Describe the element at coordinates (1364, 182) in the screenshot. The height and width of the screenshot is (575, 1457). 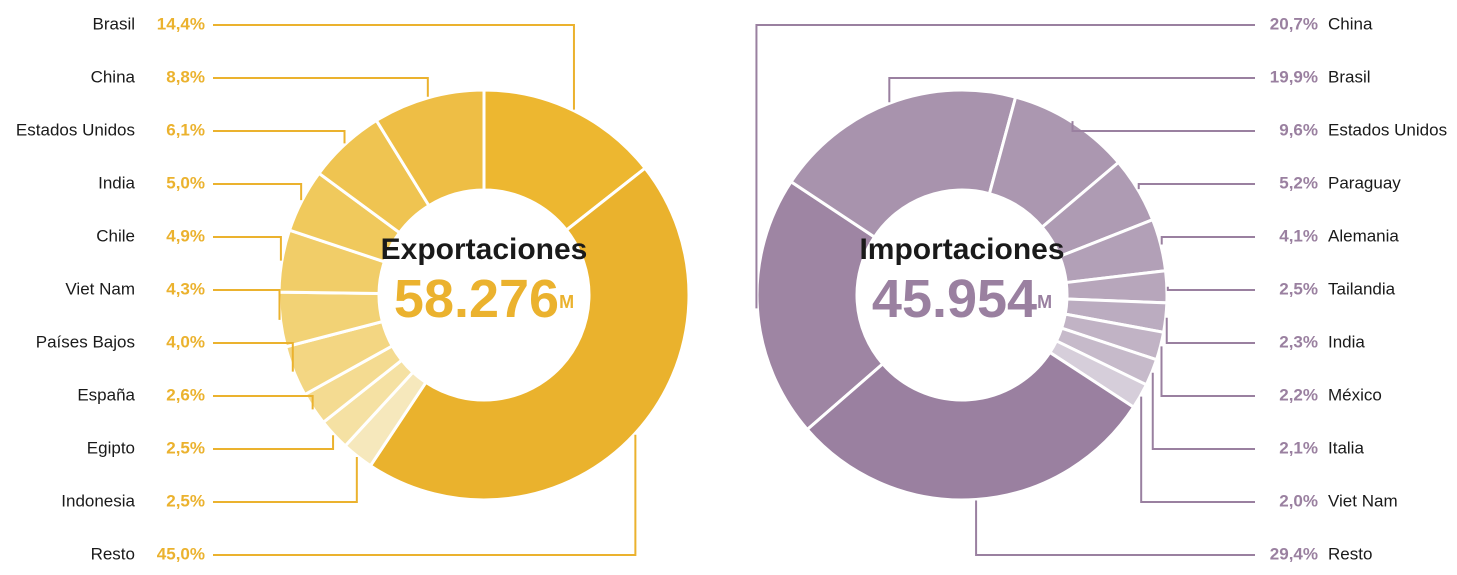
I see `category-label: Paraguay` at that location.